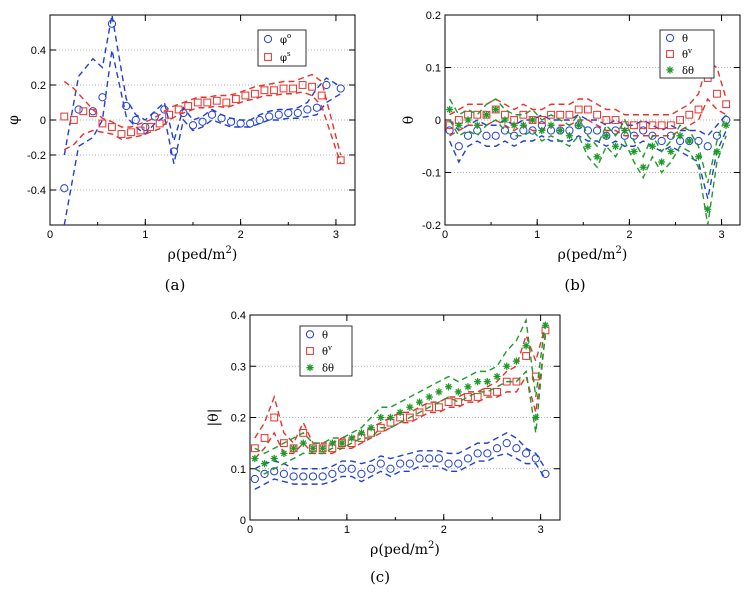 Image resolution: width=753 pixels, height=600 pixels. I want to click on y-tick-label: 0.1, so click(433, 69).